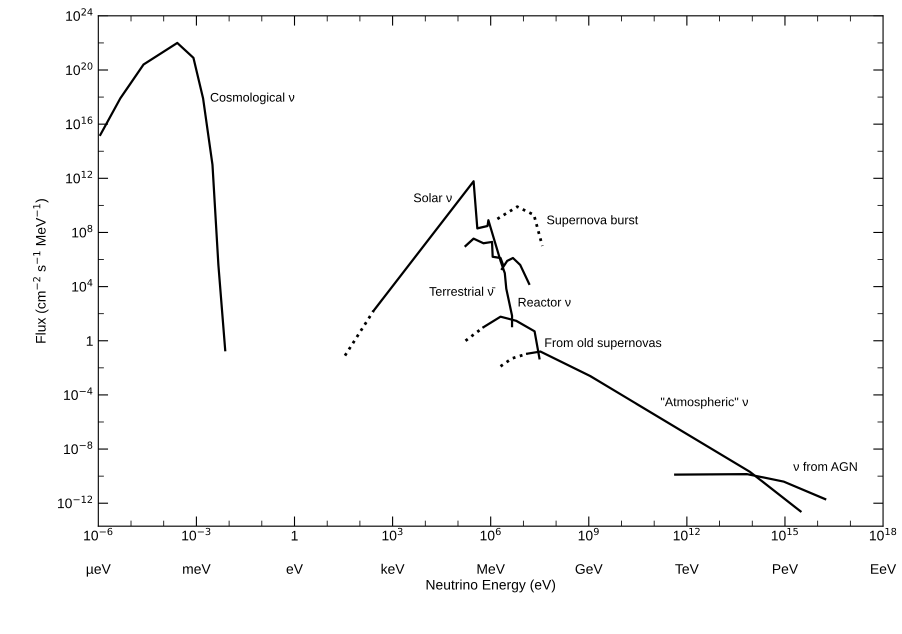  Describe the element at coordinates (197, 569) in the screenshot. I see `text: meV` at that location.